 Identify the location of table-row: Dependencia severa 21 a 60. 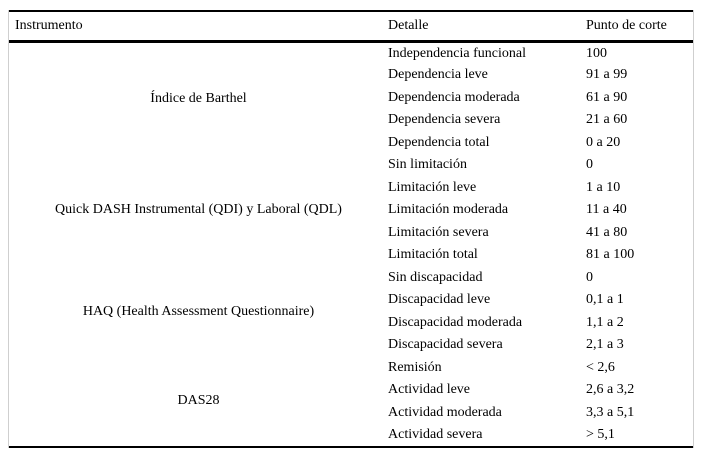
(351, 120).